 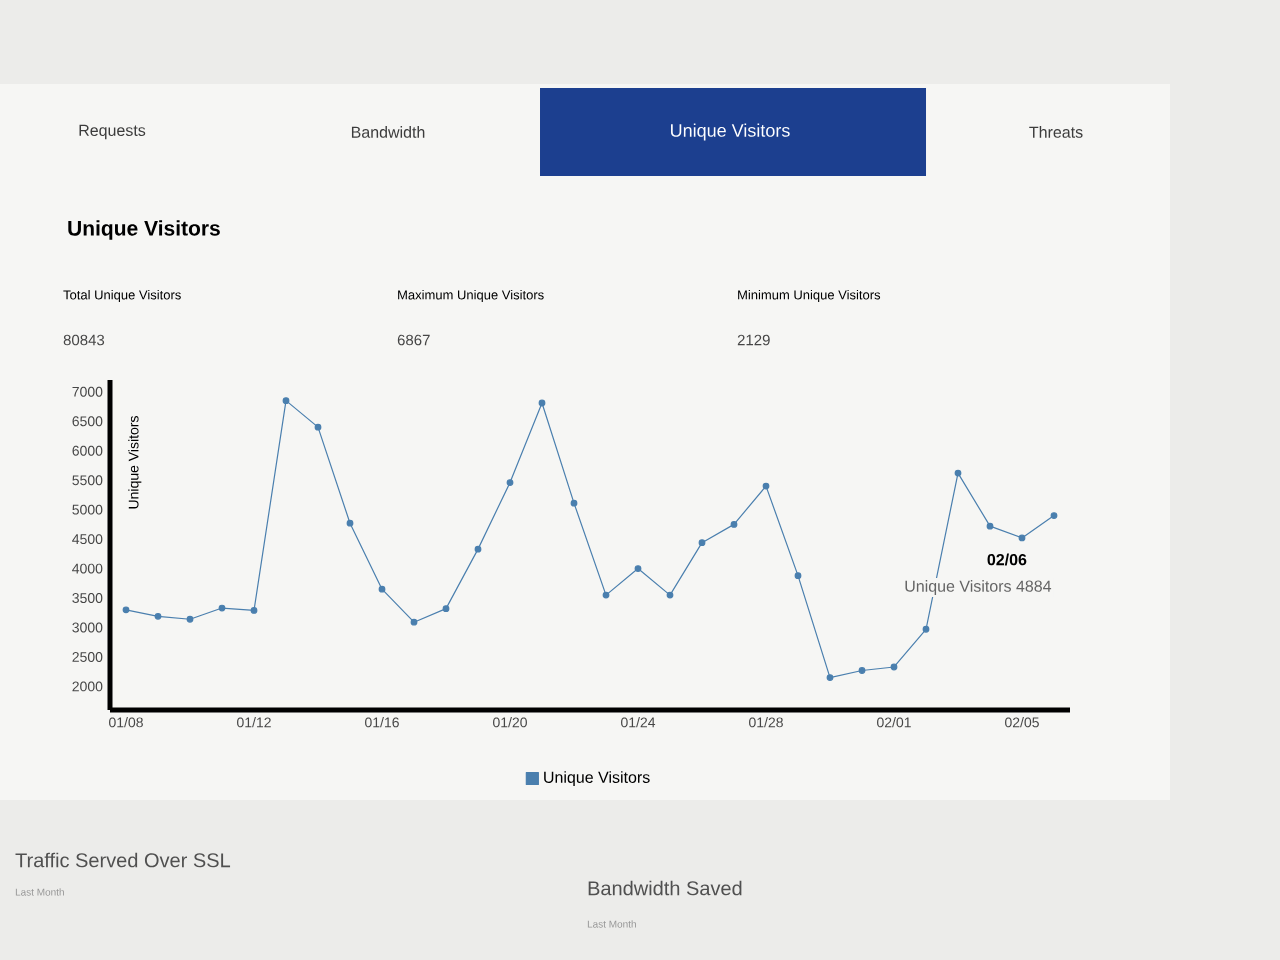 I want to click on y-tick-label: 5000, so click(x=87, y=509).